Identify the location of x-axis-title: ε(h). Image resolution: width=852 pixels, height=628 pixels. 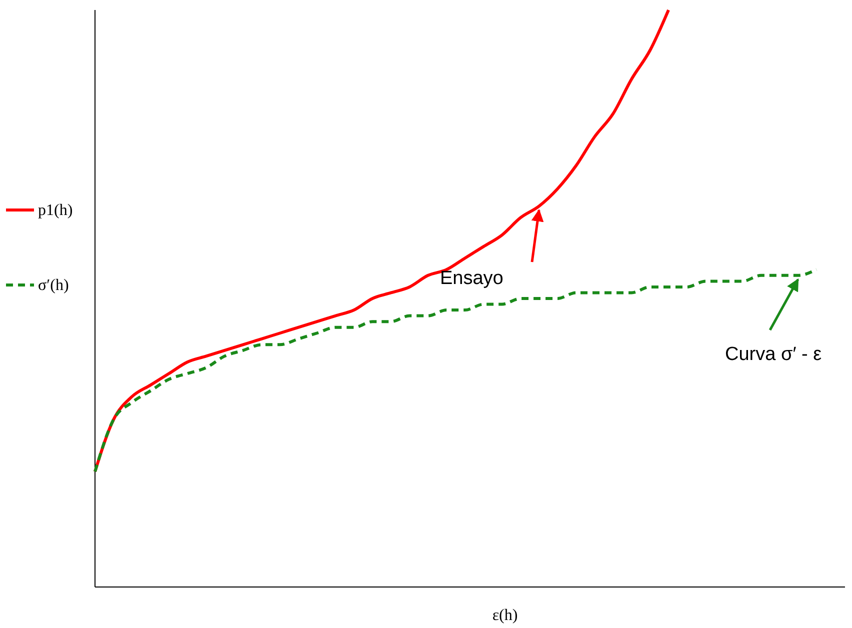
(505, 615).